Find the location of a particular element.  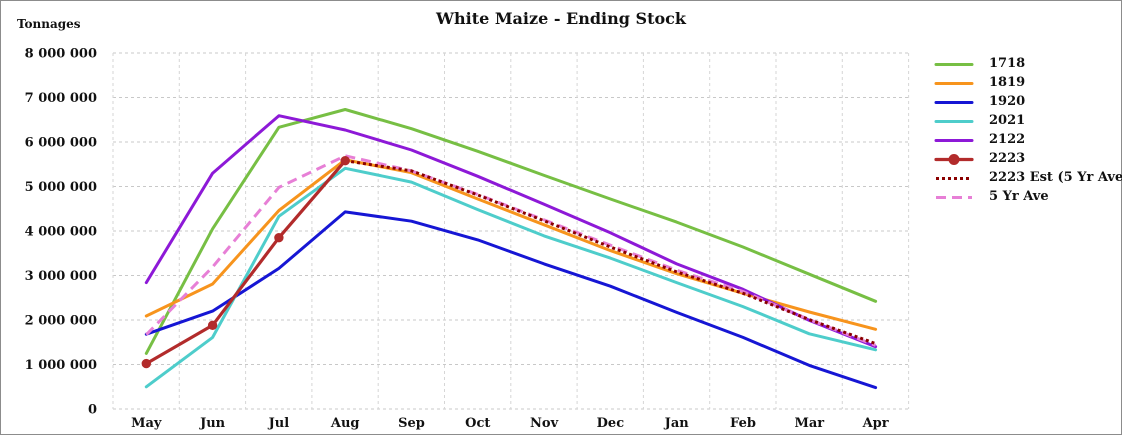

legend-label: 1819 is located at coordinates (1007, 82).